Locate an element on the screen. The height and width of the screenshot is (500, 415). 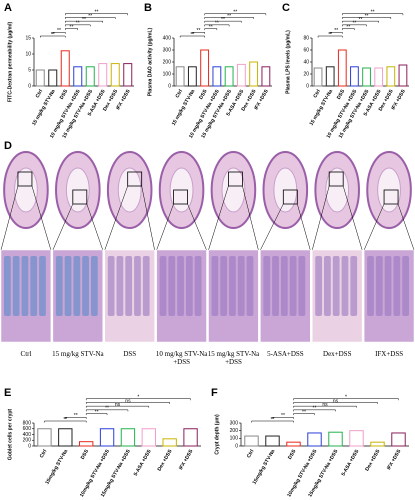
x-tick-label: IFX +DSS is located at coordinates (394, 459).